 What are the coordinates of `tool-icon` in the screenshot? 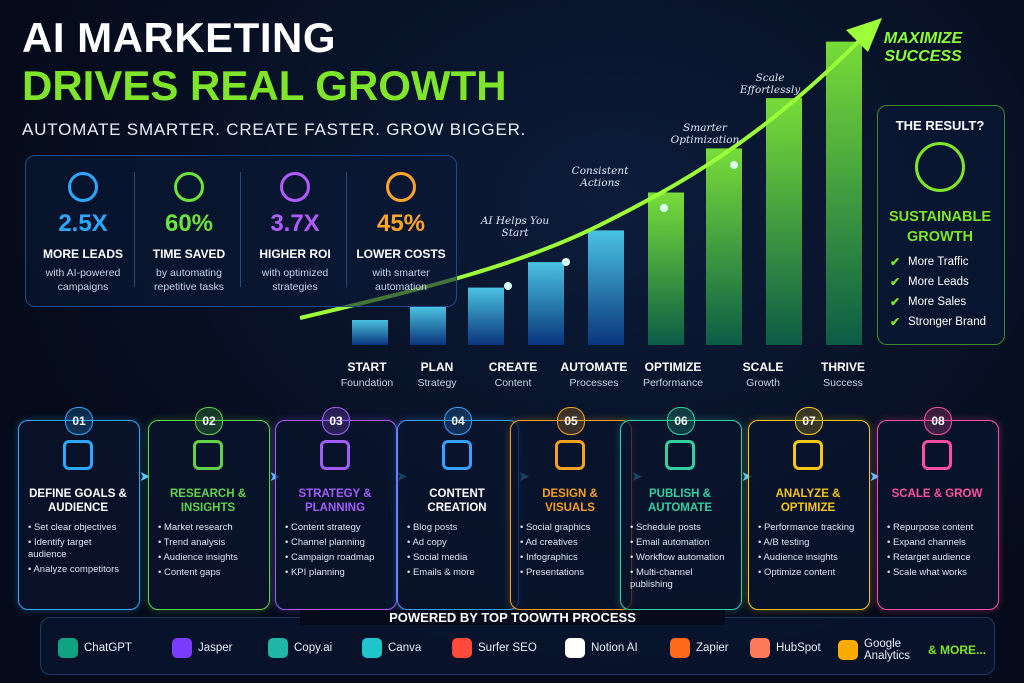 It's located at (68, 648).